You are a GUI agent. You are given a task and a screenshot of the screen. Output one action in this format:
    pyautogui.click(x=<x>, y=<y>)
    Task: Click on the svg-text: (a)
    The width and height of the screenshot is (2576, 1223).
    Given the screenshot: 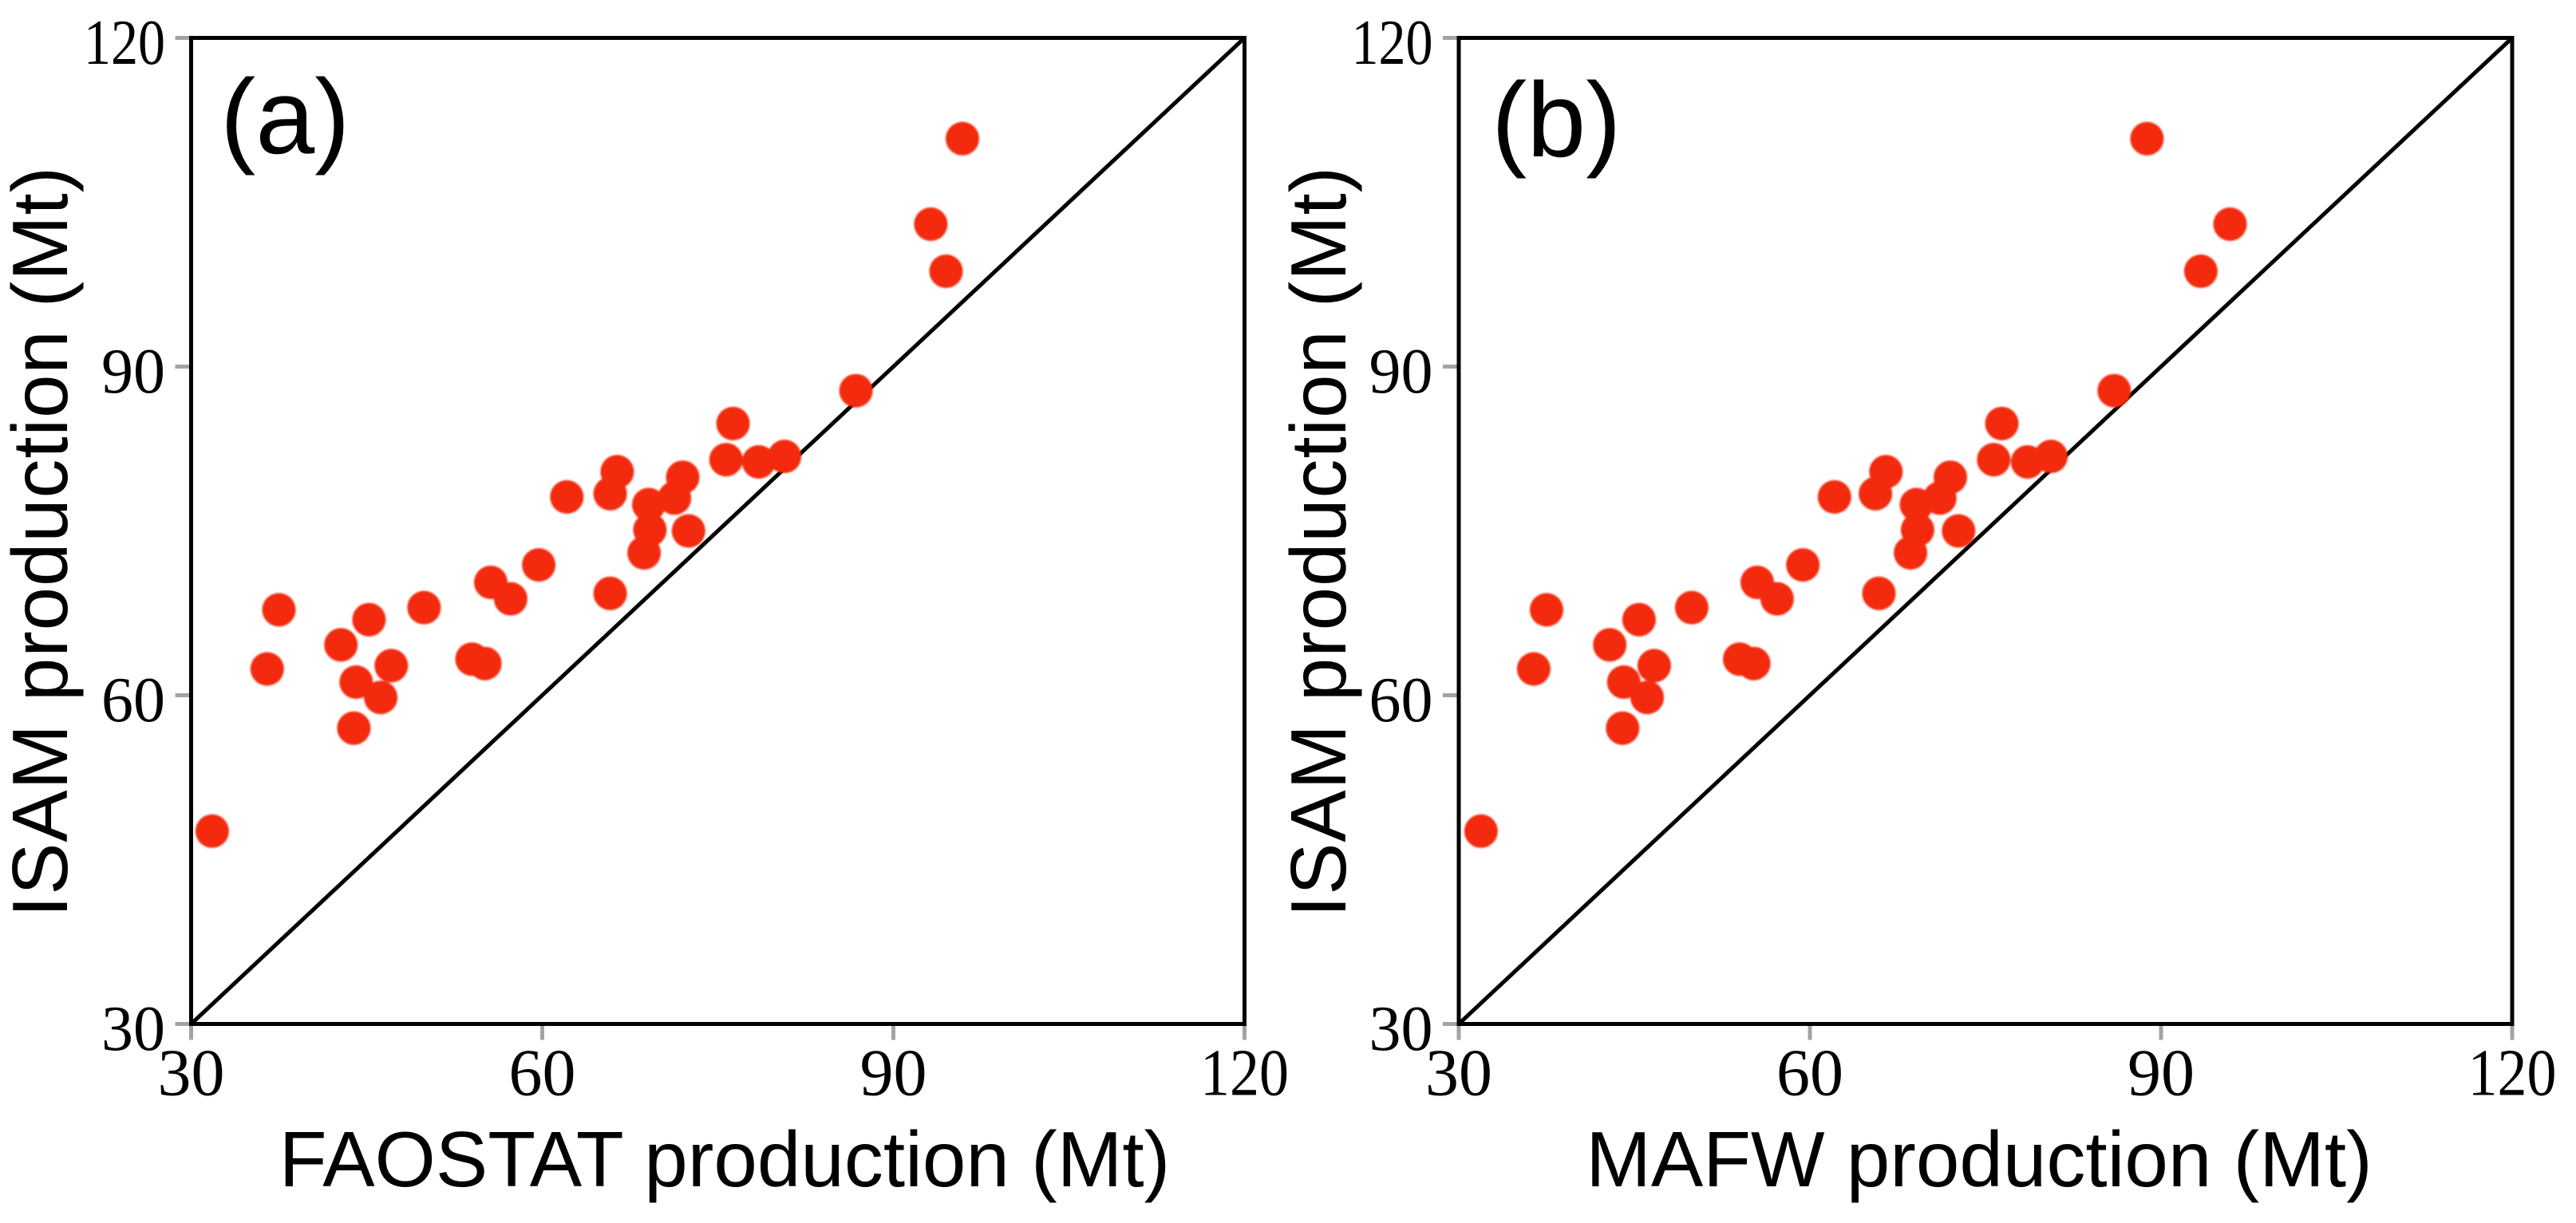 What is the action you would take?
    pyautogui.click(x=285, y=117)
    